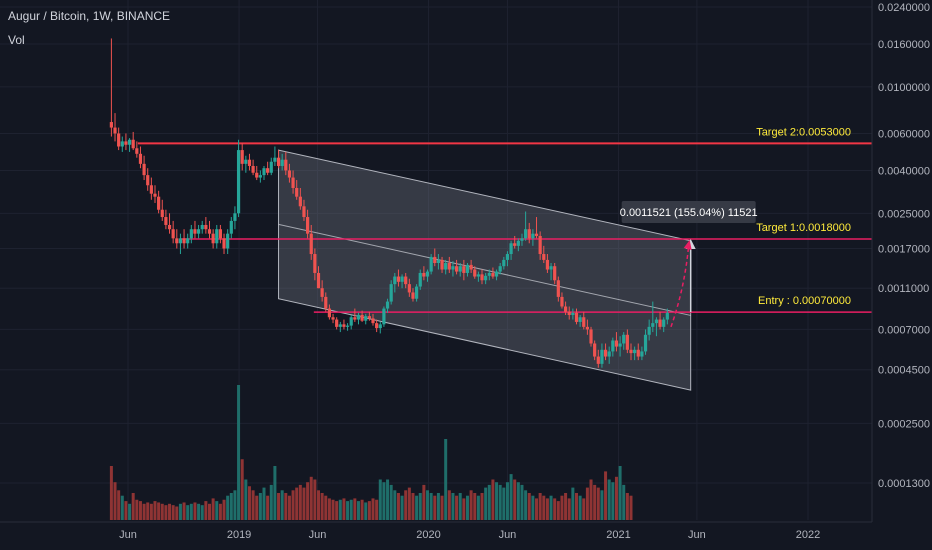  What do you see at coordinates (903, 289) in the screenshot?
I see `y-tick-label: 0.0011000` at bounding box center [903, 289].